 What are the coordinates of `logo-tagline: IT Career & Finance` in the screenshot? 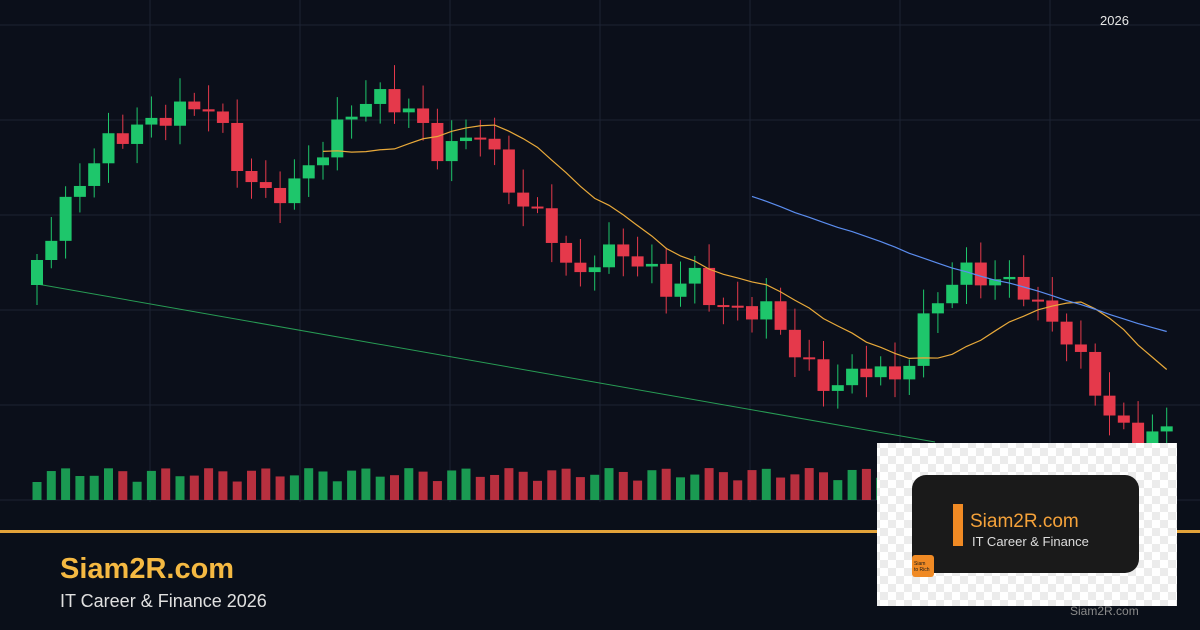 It's located at (1030, 541).